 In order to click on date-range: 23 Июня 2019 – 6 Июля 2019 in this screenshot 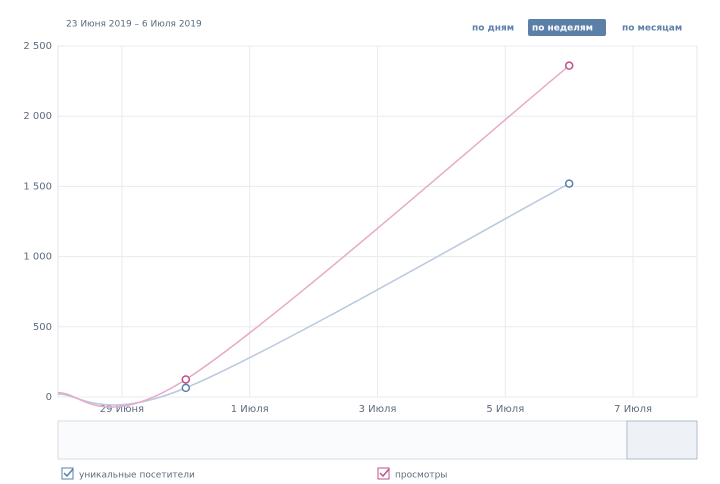, I will do `click(134, 25)`.